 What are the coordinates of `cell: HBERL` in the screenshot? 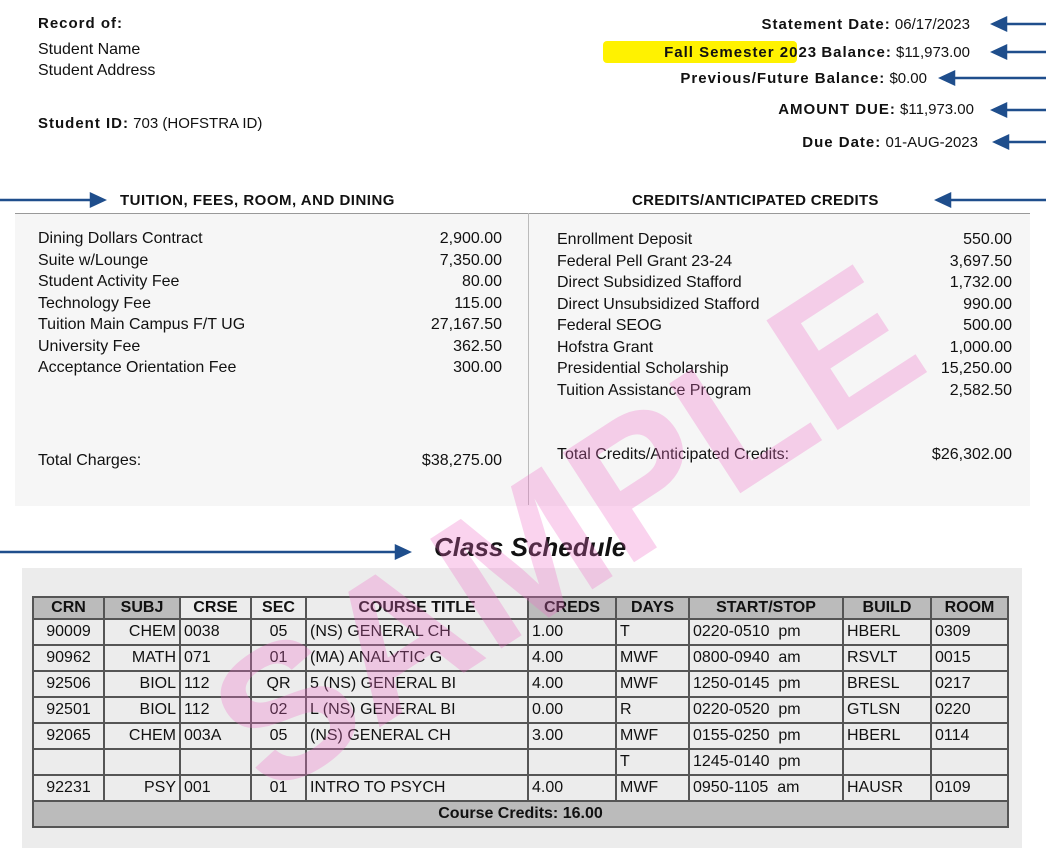 It's located at (887, 632).